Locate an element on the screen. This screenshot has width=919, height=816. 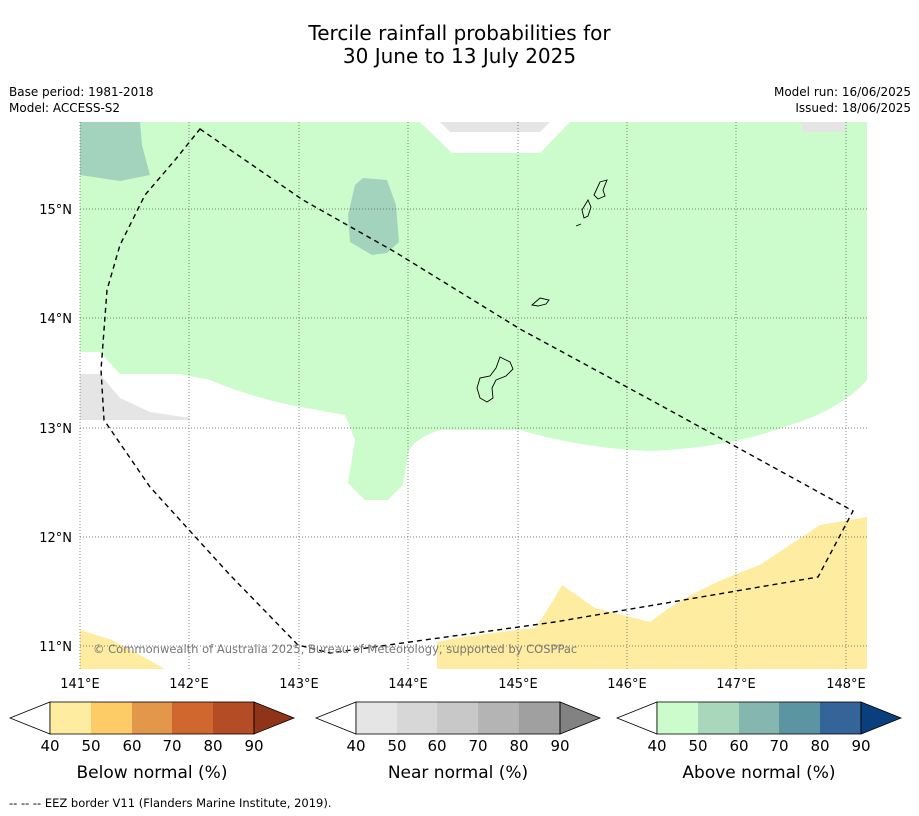
colorbar-above-label: Above normal (%) is located at coordinates (758, 773).